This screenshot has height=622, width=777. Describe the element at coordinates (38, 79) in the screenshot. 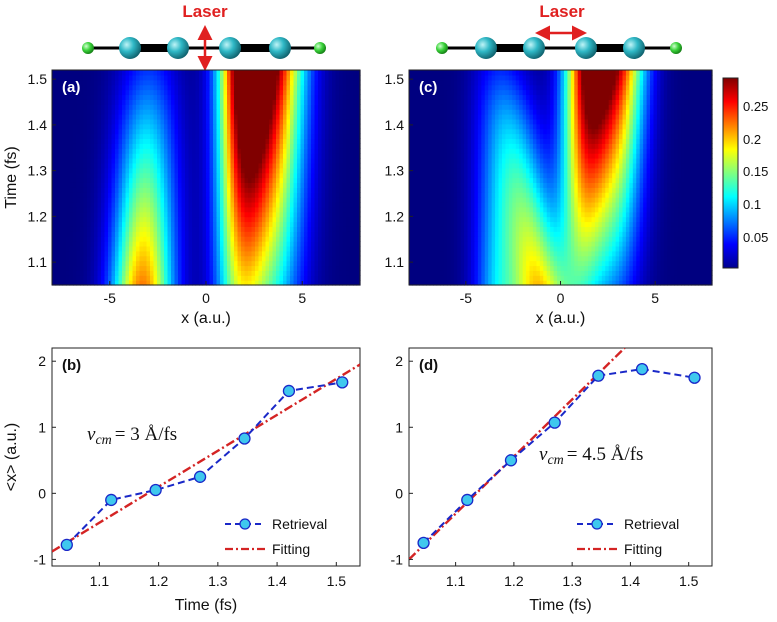

I see `y-tick-label: 1.5` at that location.